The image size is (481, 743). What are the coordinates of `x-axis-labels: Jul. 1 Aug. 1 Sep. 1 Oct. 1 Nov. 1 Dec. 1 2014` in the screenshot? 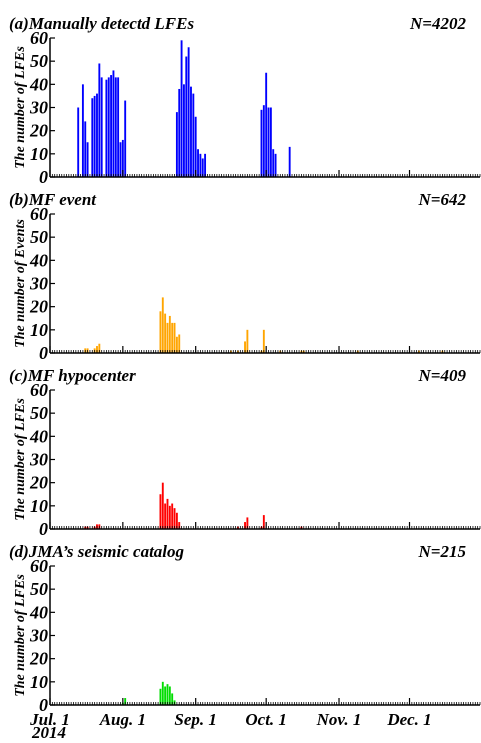 It's located at (230, 726).